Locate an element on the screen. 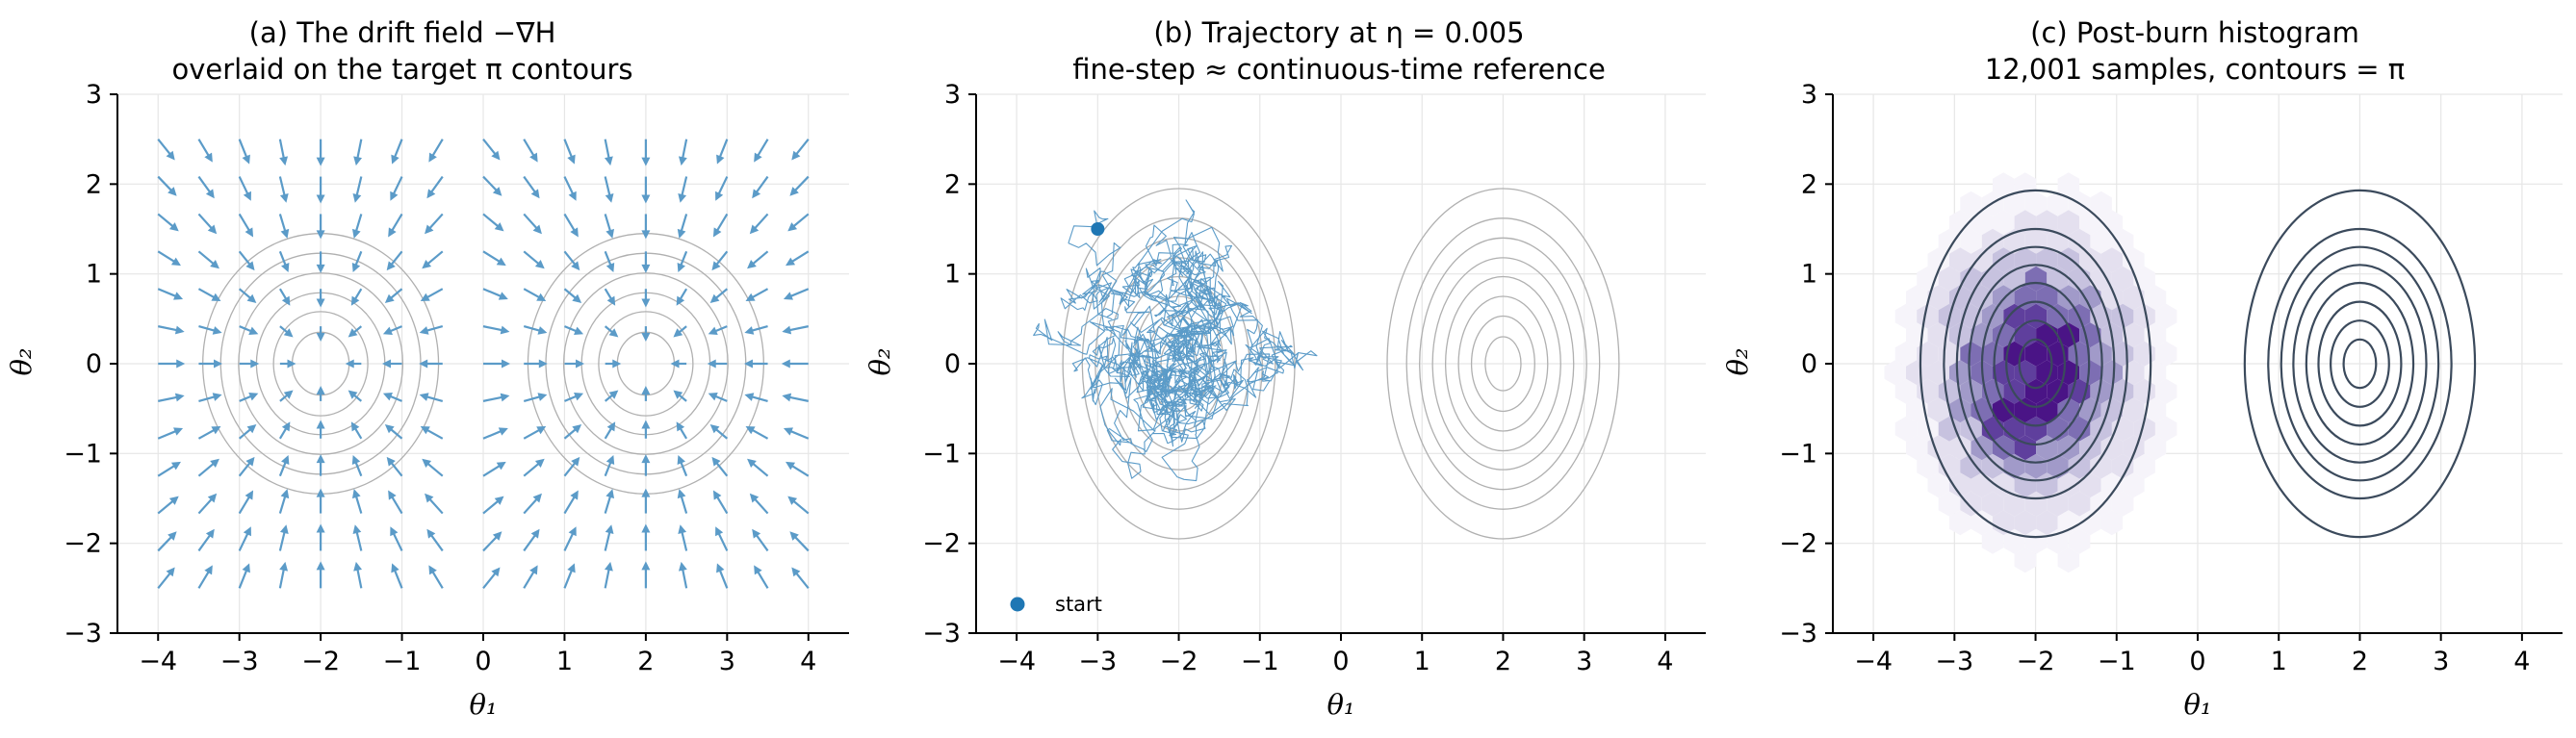 This screenshot has width=2576, height=738. trajectory-start-point is located at coordinates (1098, 229).